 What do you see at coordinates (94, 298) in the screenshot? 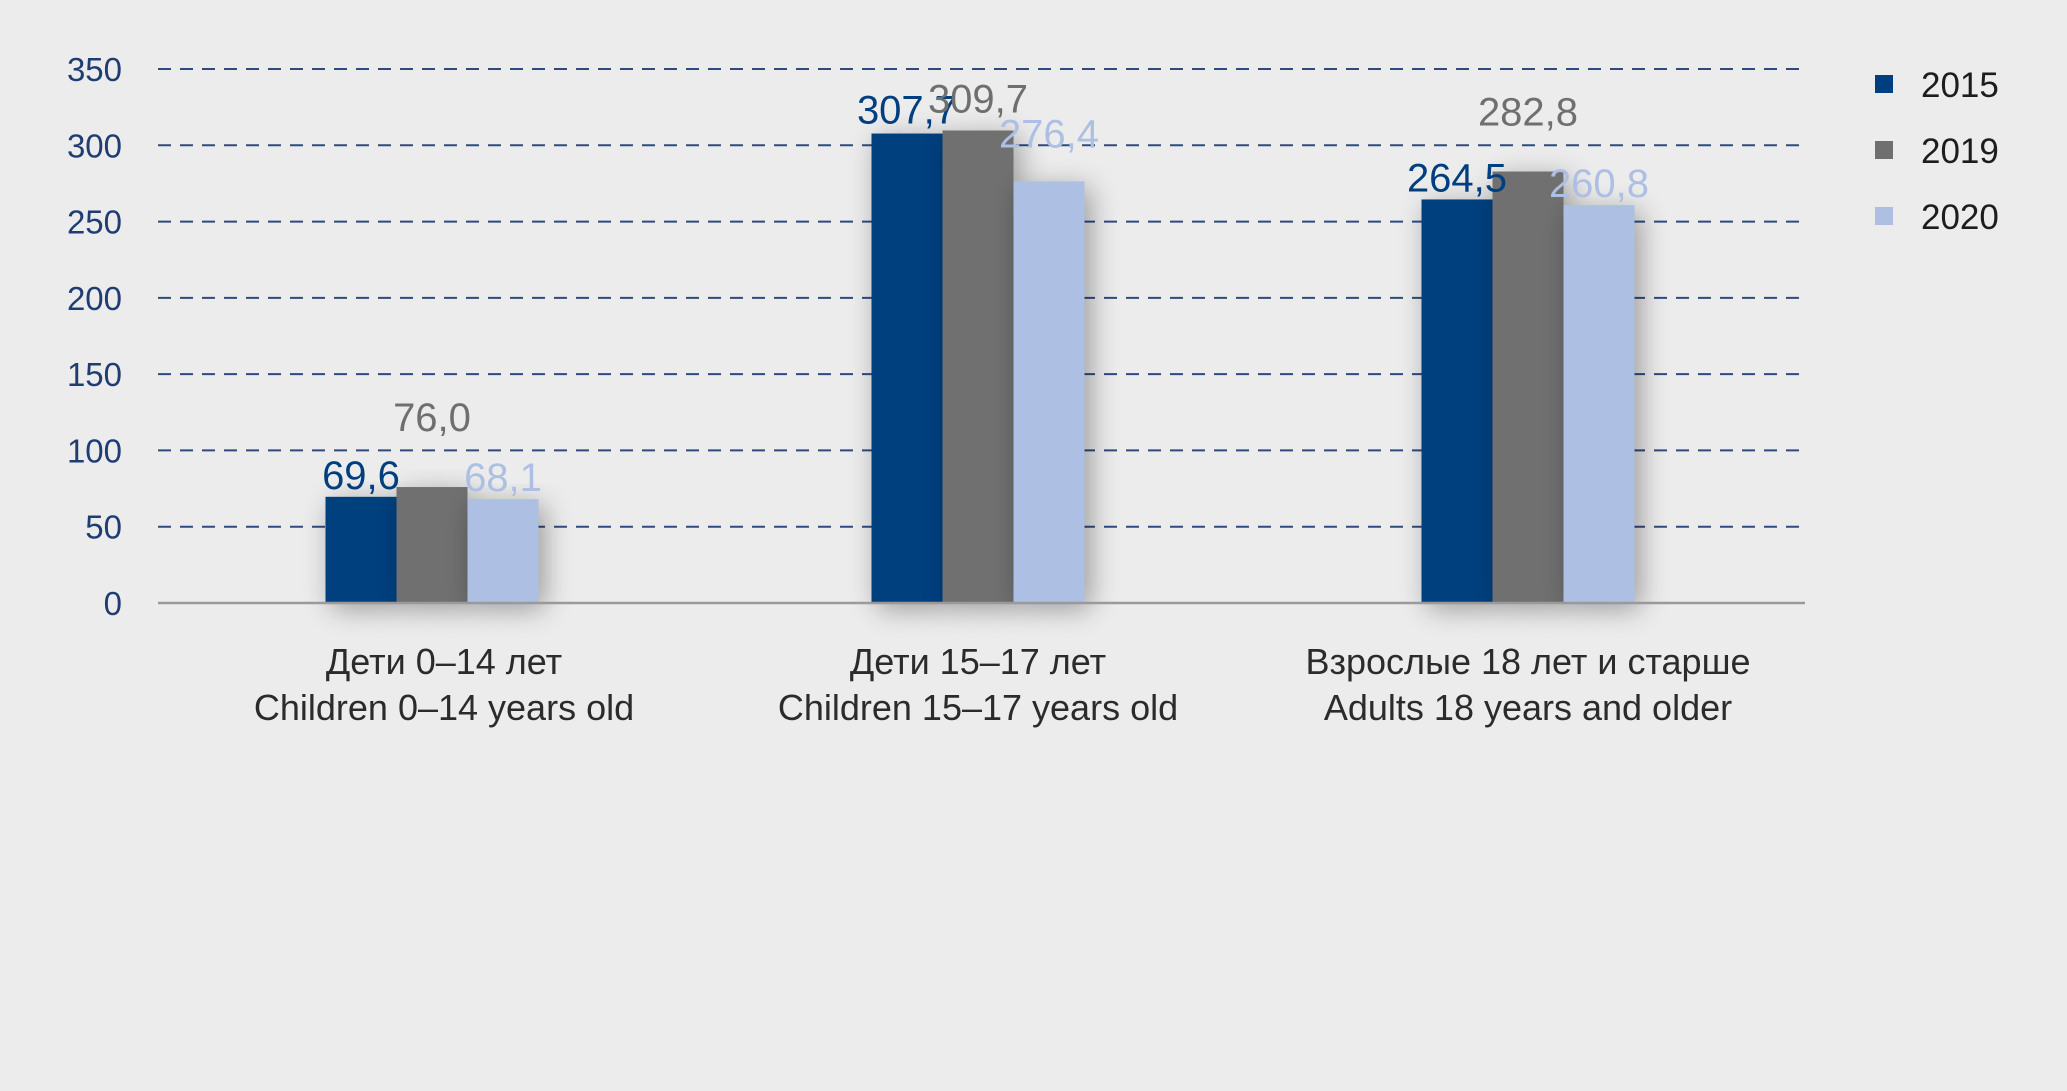
I see `y-tick-label: 200` at bounding box center [94, 298].